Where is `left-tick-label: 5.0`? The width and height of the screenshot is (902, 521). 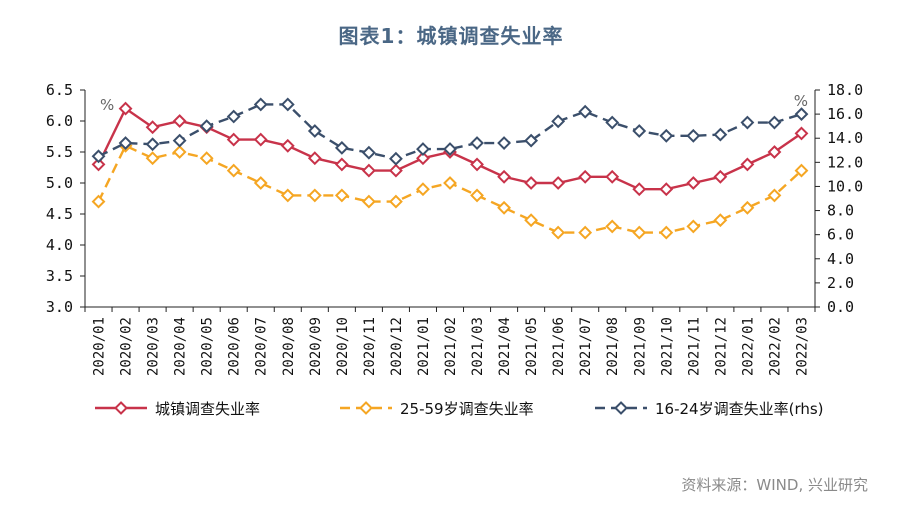 left-tick-label: 5.0 is located at coordinates (59, 183).